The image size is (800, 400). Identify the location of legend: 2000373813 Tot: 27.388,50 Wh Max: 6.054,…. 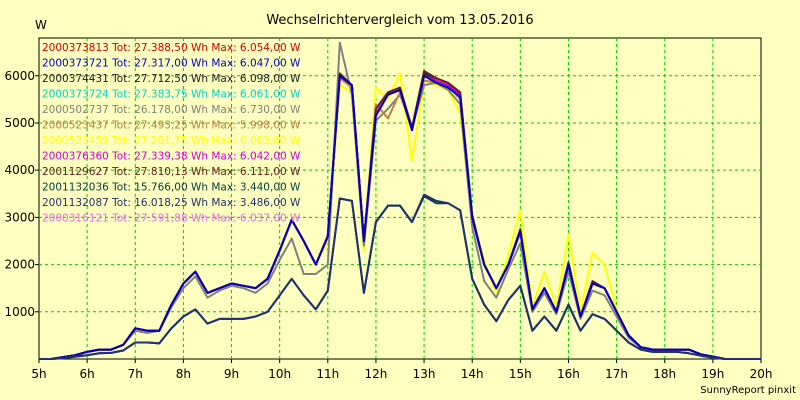
(171, 133).